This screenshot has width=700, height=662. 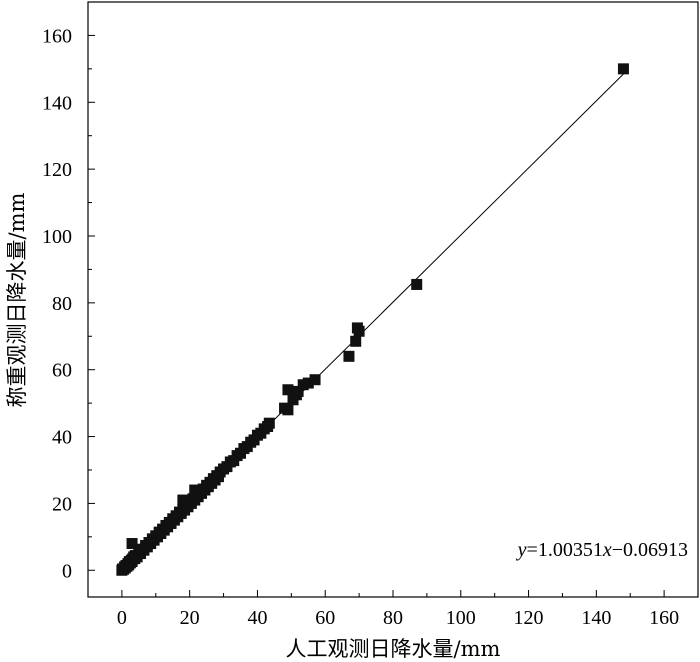 What do you see at coordinates (461, 618) in the screenshot?
I see `x-tick-label: 100` at bounding box center [461, 618].